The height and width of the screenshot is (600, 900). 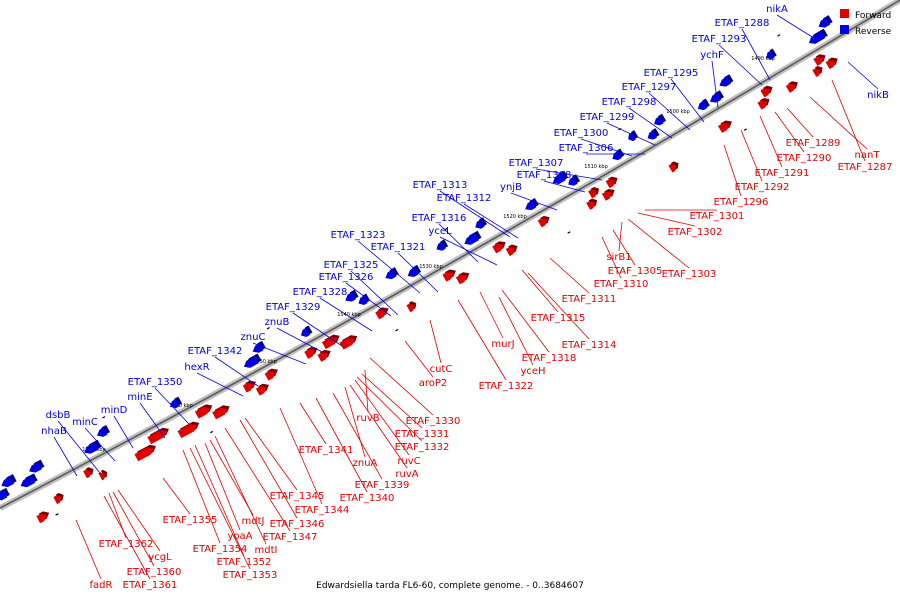 What do you see at coordinates (290, 537) in the screenshot?
I see `gene-label-etaf-1347: ETAF_1347` at bounding box center [290, 537].